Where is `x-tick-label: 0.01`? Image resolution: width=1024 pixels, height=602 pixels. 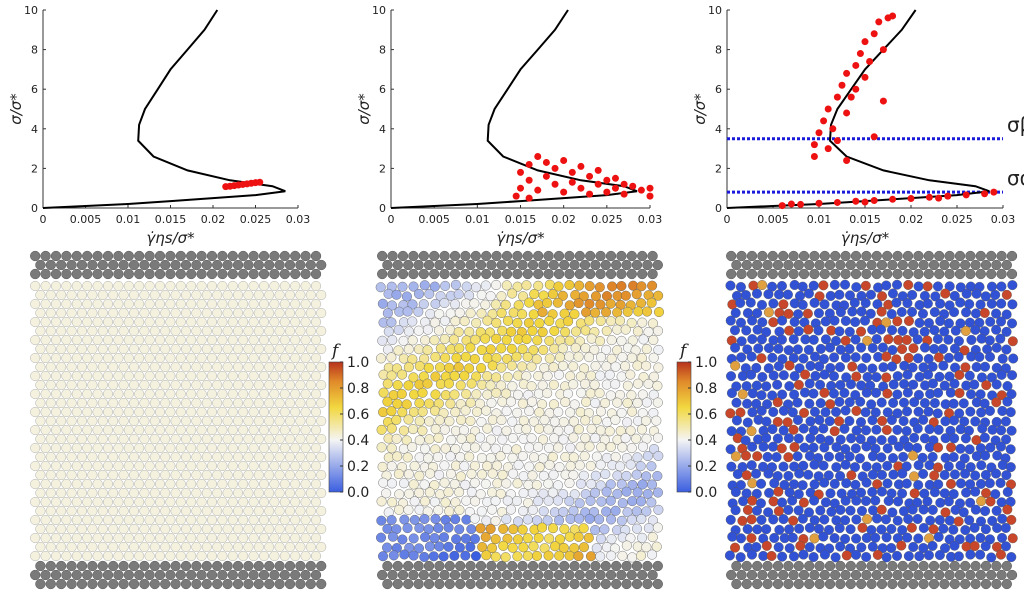 x-tick-label: 0.01 is located at coordinates (819, 219).